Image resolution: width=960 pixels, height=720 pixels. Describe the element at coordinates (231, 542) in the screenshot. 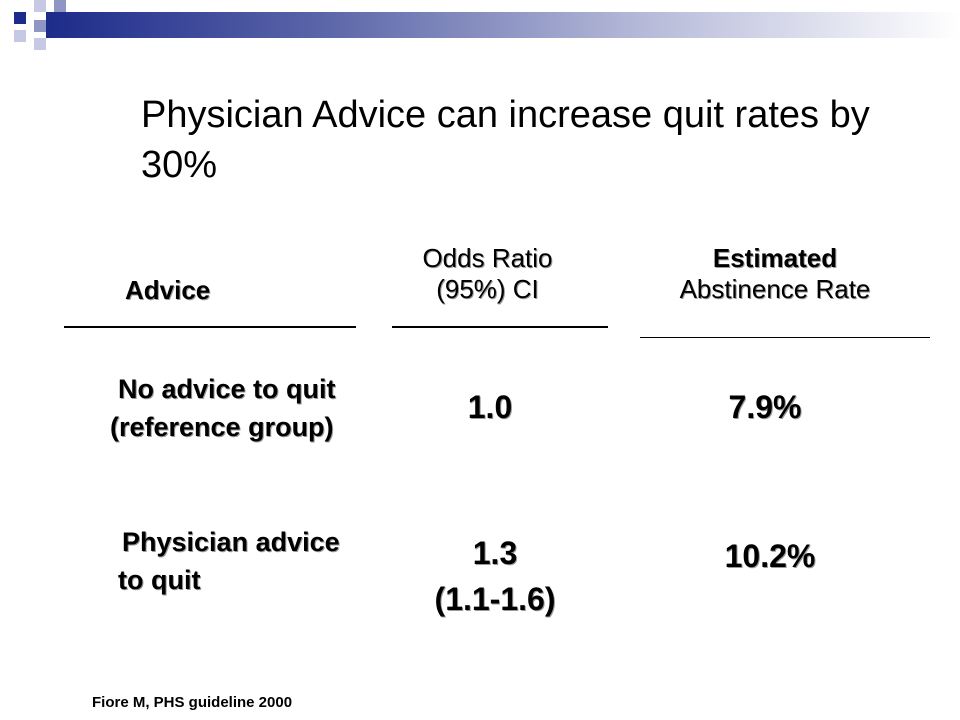

I see `row2-label-line1: Physician advice` at that location.